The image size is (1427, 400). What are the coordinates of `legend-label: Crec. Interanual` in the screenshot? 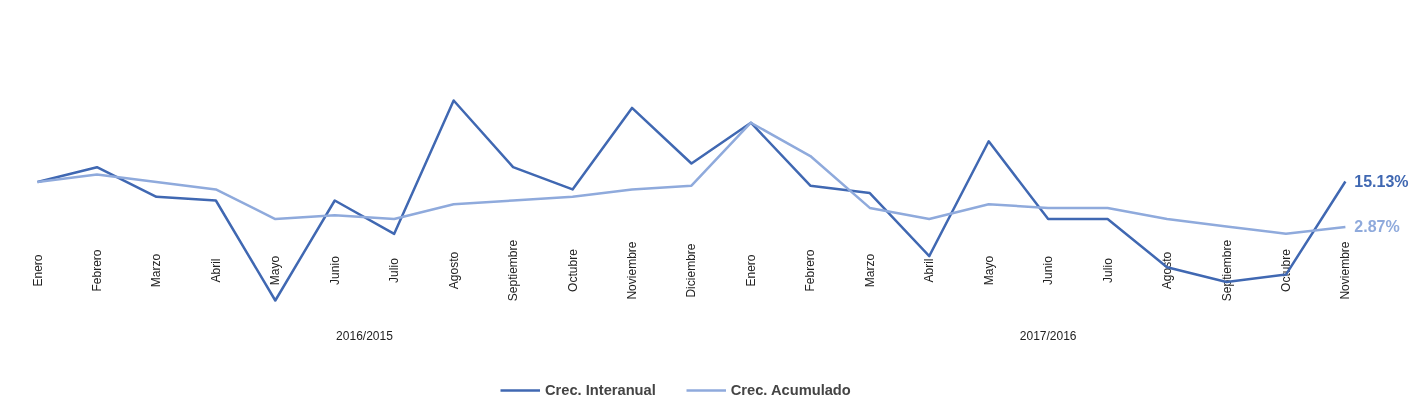 It's located at (600, 390).